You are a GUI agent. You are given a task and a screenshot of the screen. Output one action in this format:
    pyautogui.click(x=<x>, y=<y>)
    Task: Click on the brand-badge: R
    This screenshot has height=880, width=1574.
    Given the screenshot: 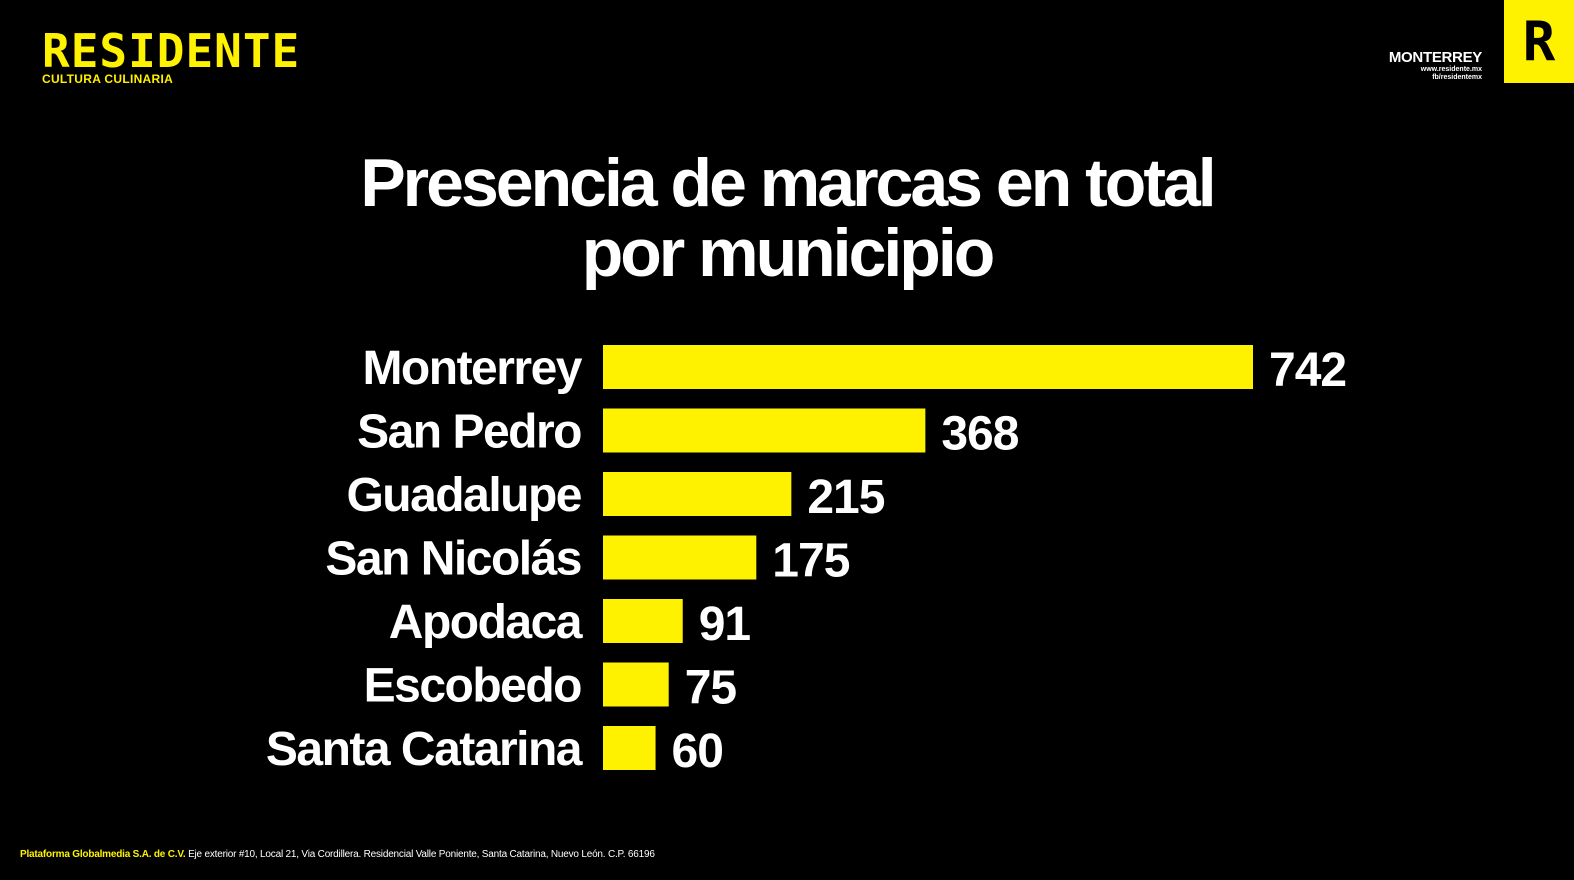 What is the action you would take?
    pyautogui.click(x=1539, y=41)
    